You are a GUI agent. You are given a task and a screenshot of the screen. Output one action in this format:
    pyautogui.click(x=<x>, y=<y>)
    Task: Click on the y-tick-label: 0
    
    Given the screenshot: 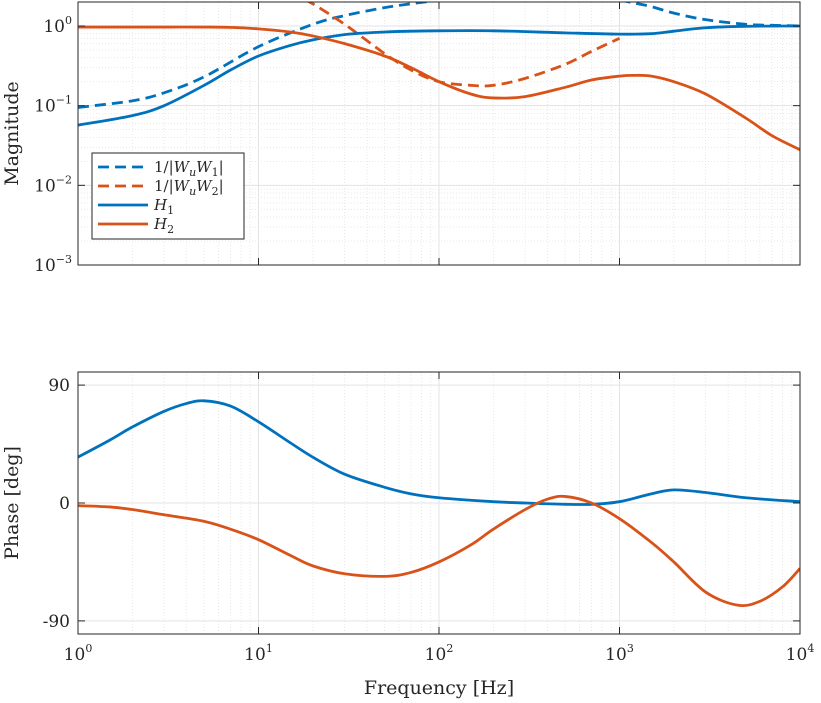 What is the action you would take?
    pyautogui.click(x=64, y=504)
    